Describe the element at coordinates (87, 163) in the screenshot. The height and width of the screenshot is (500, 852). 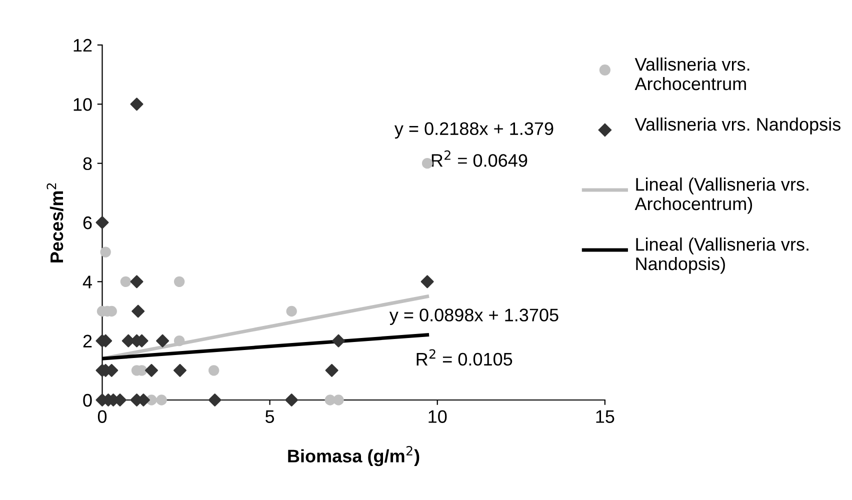
I see `y-tick-label: 8` at that location.